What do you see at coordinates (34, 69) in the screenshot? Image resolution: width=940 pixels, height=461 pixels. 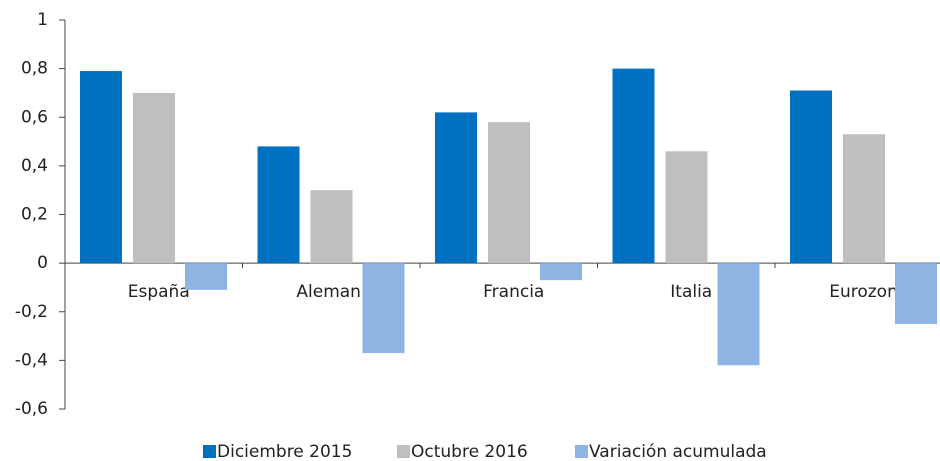 I see `y-tick-label: 0,8` at bounding box center [34, 69].